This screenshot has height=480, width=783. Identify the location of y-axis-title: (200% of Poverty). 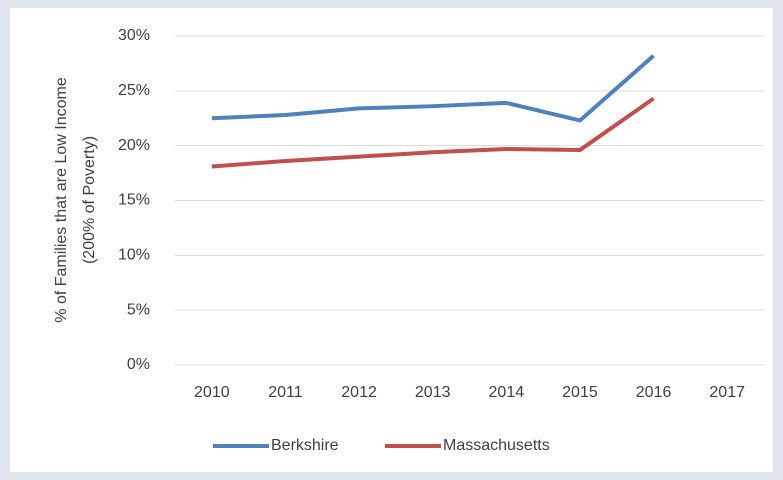
(89, 200).